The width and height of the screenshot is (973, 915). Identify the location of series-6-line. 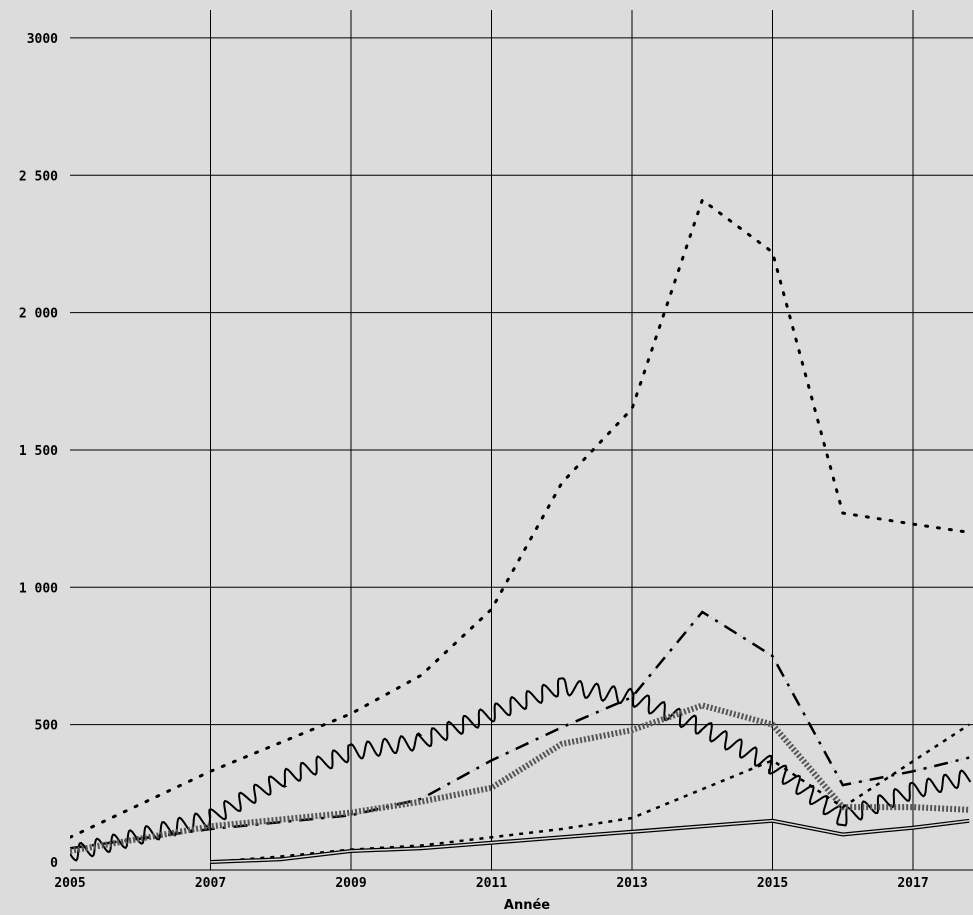
(590, 841).